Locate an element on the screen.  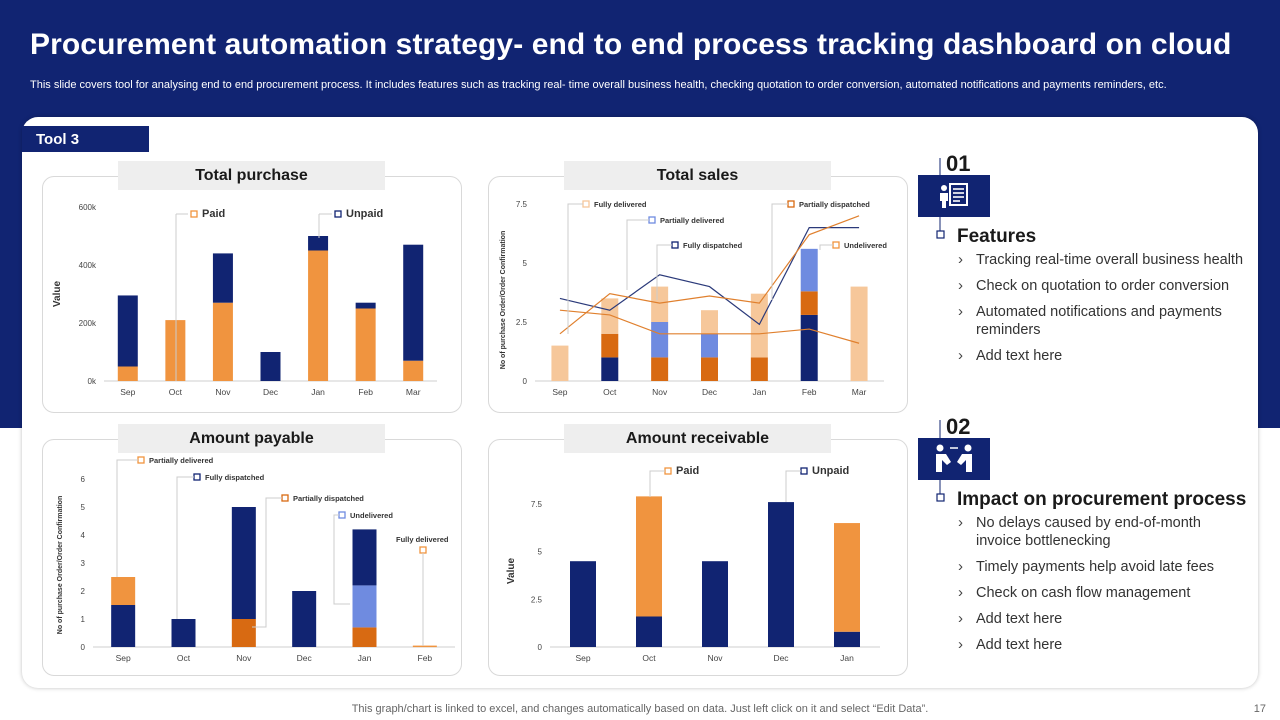
y-tick-label: 2.5 is located at coordinates (537, 599).